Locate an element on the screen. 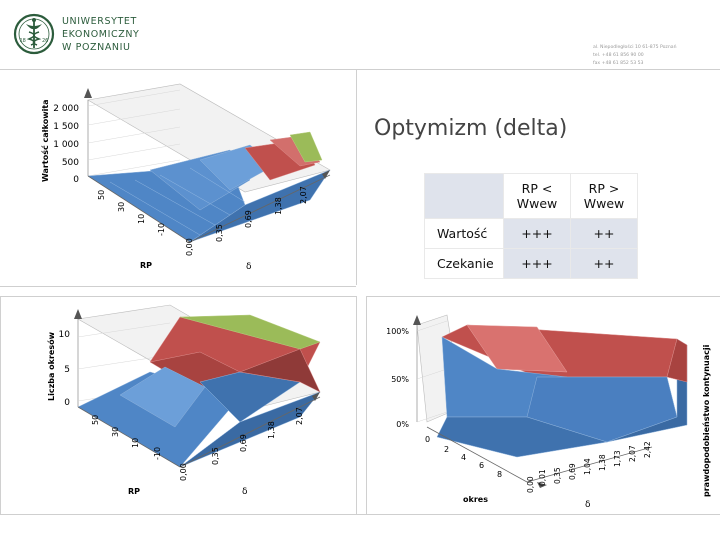  z-tick-label: 2 000 is located at coordinates (66, 109).